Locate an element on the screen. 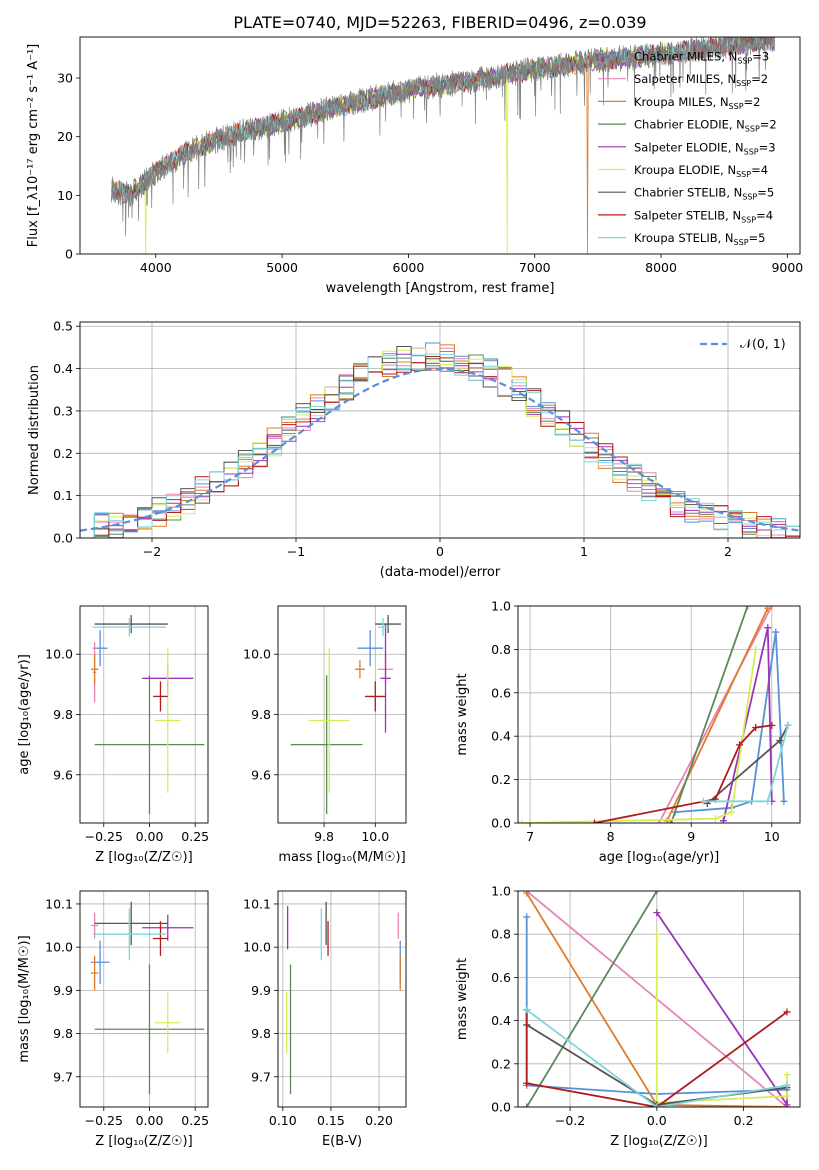 This screenshot has height=1170, width=819. x-tick-label: 1 is located at coordinates (584, 551).